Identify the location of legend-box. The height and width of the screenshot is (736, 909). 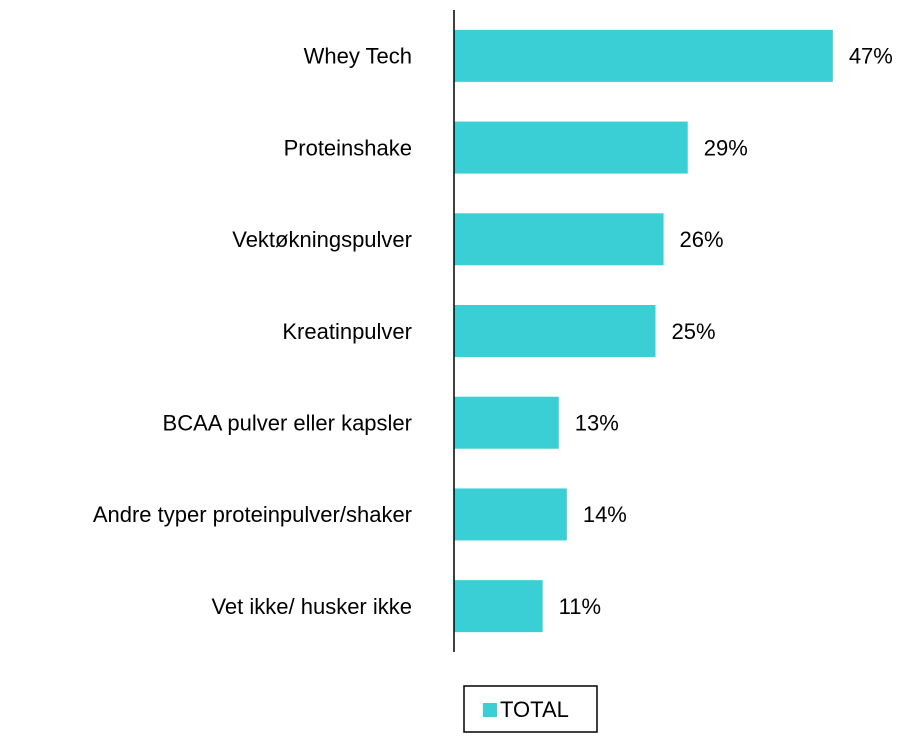
(530, 709).